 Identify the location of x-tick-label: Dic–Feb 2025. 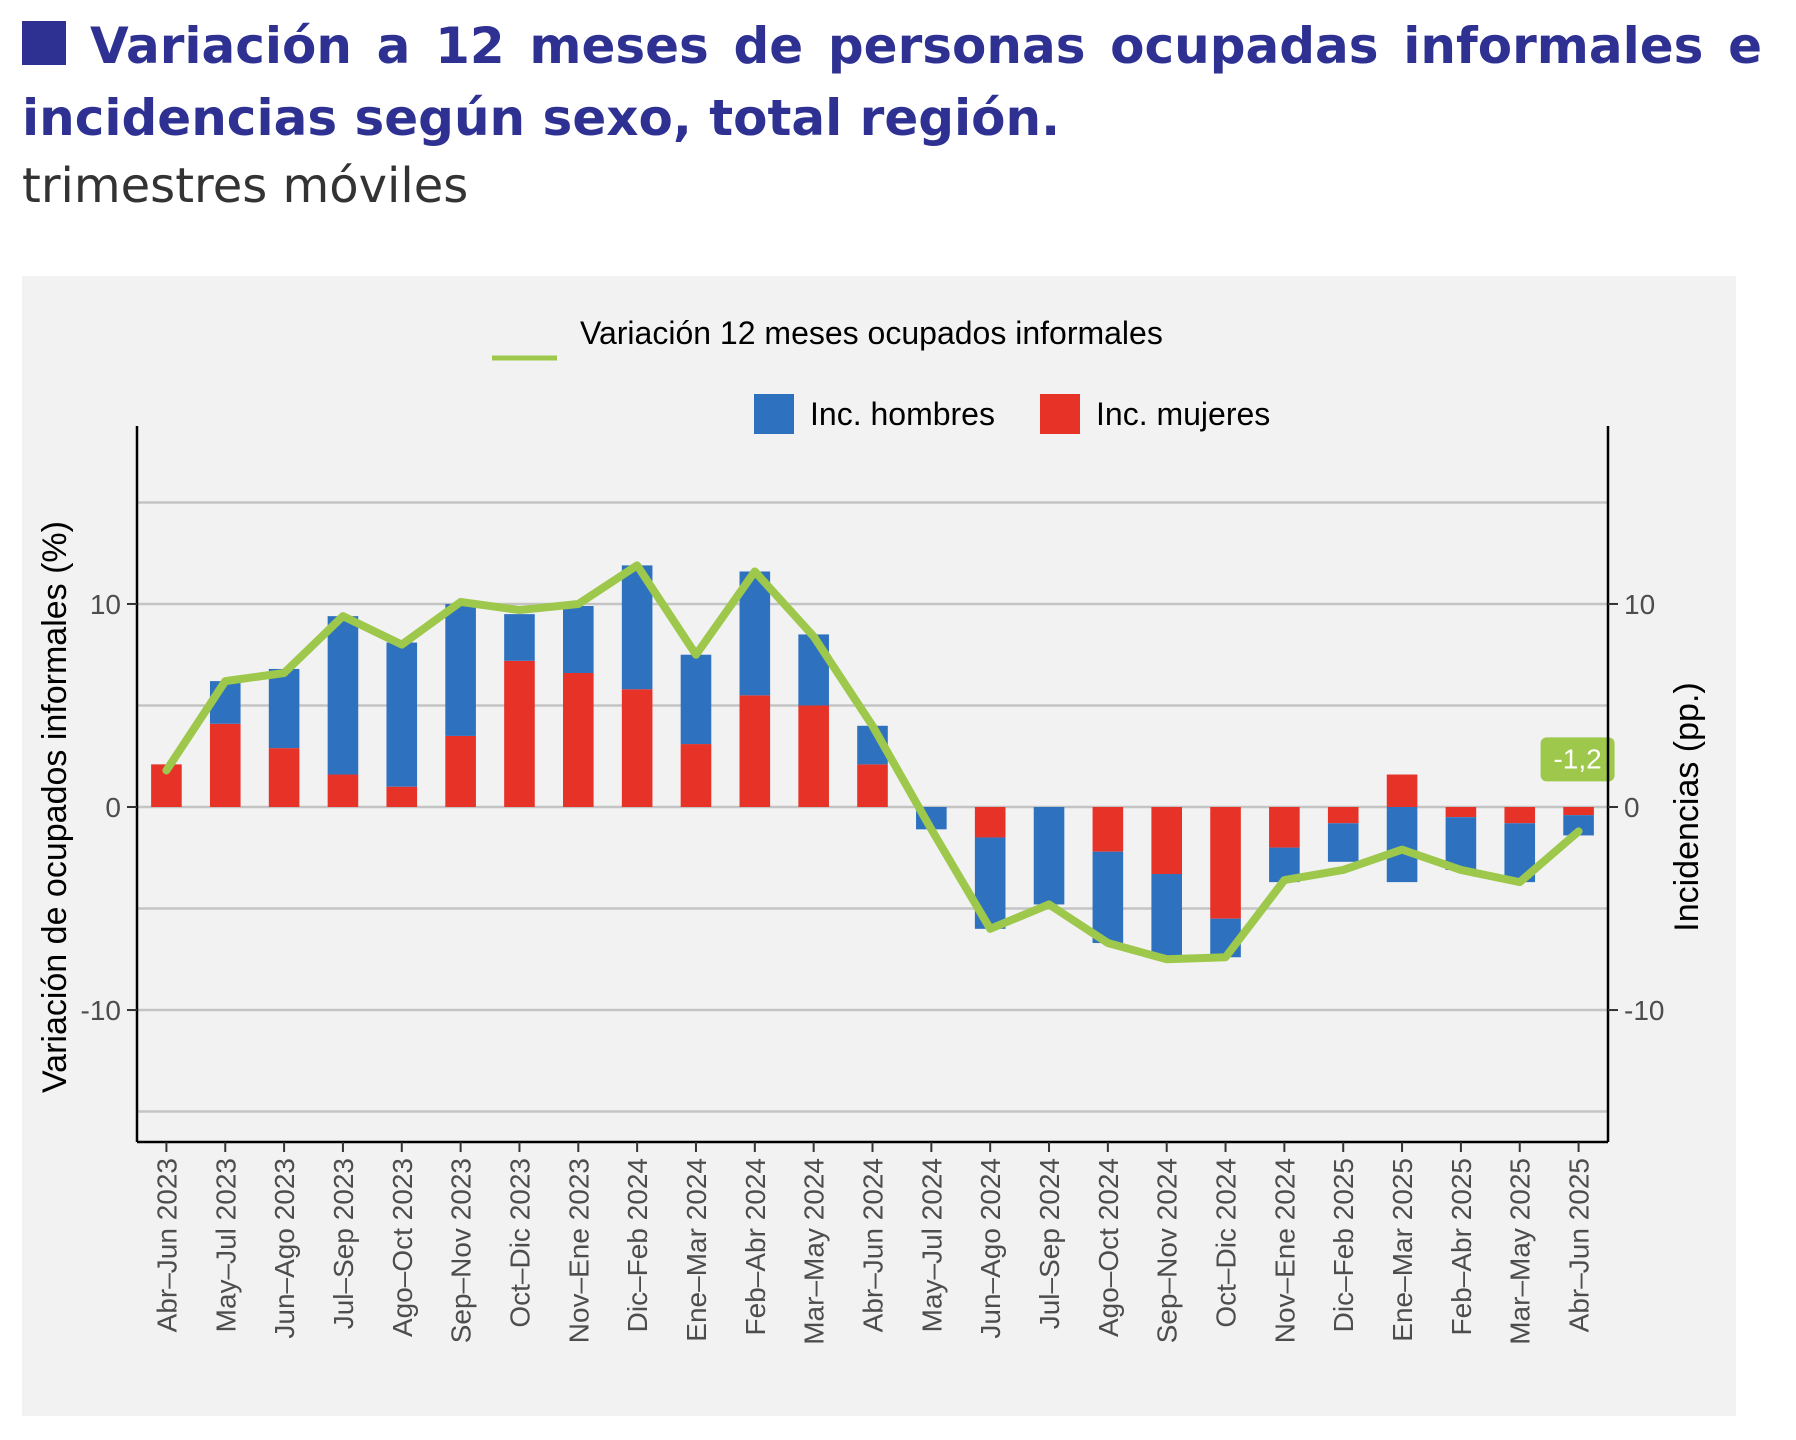
(1343, 1245).